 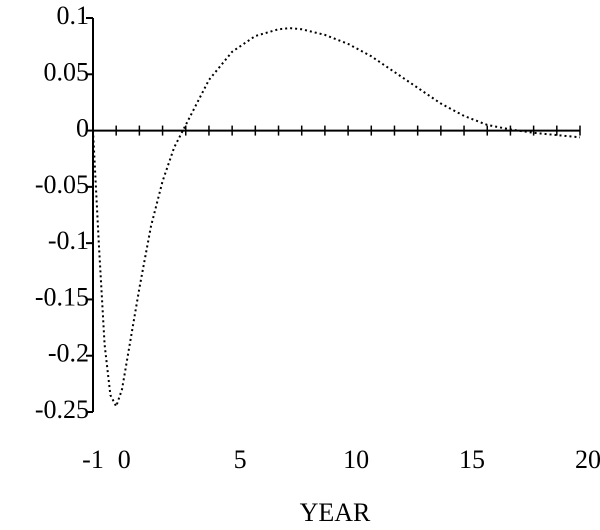 I want to click on y-tick-label: -0.05, so click(x=62, y=184).